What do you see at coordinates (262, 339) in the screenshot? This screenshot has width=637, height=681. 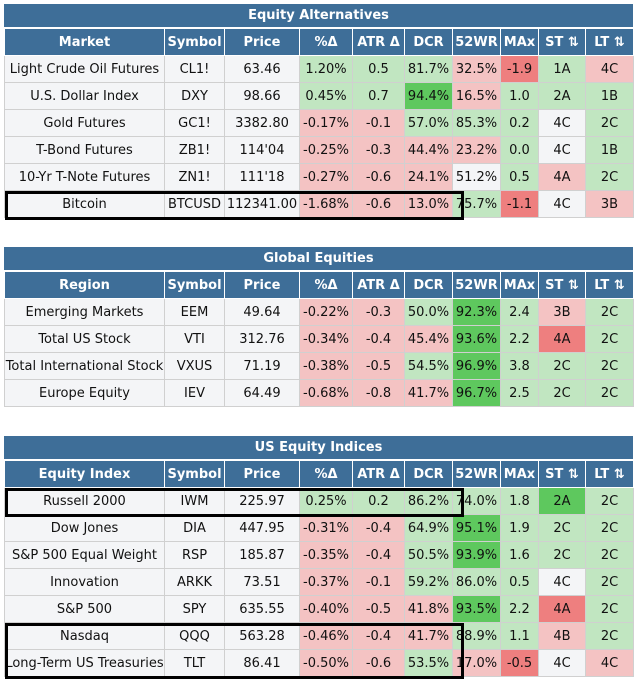 I see `cell-price: 312.76` at bounding box center [262, 339].